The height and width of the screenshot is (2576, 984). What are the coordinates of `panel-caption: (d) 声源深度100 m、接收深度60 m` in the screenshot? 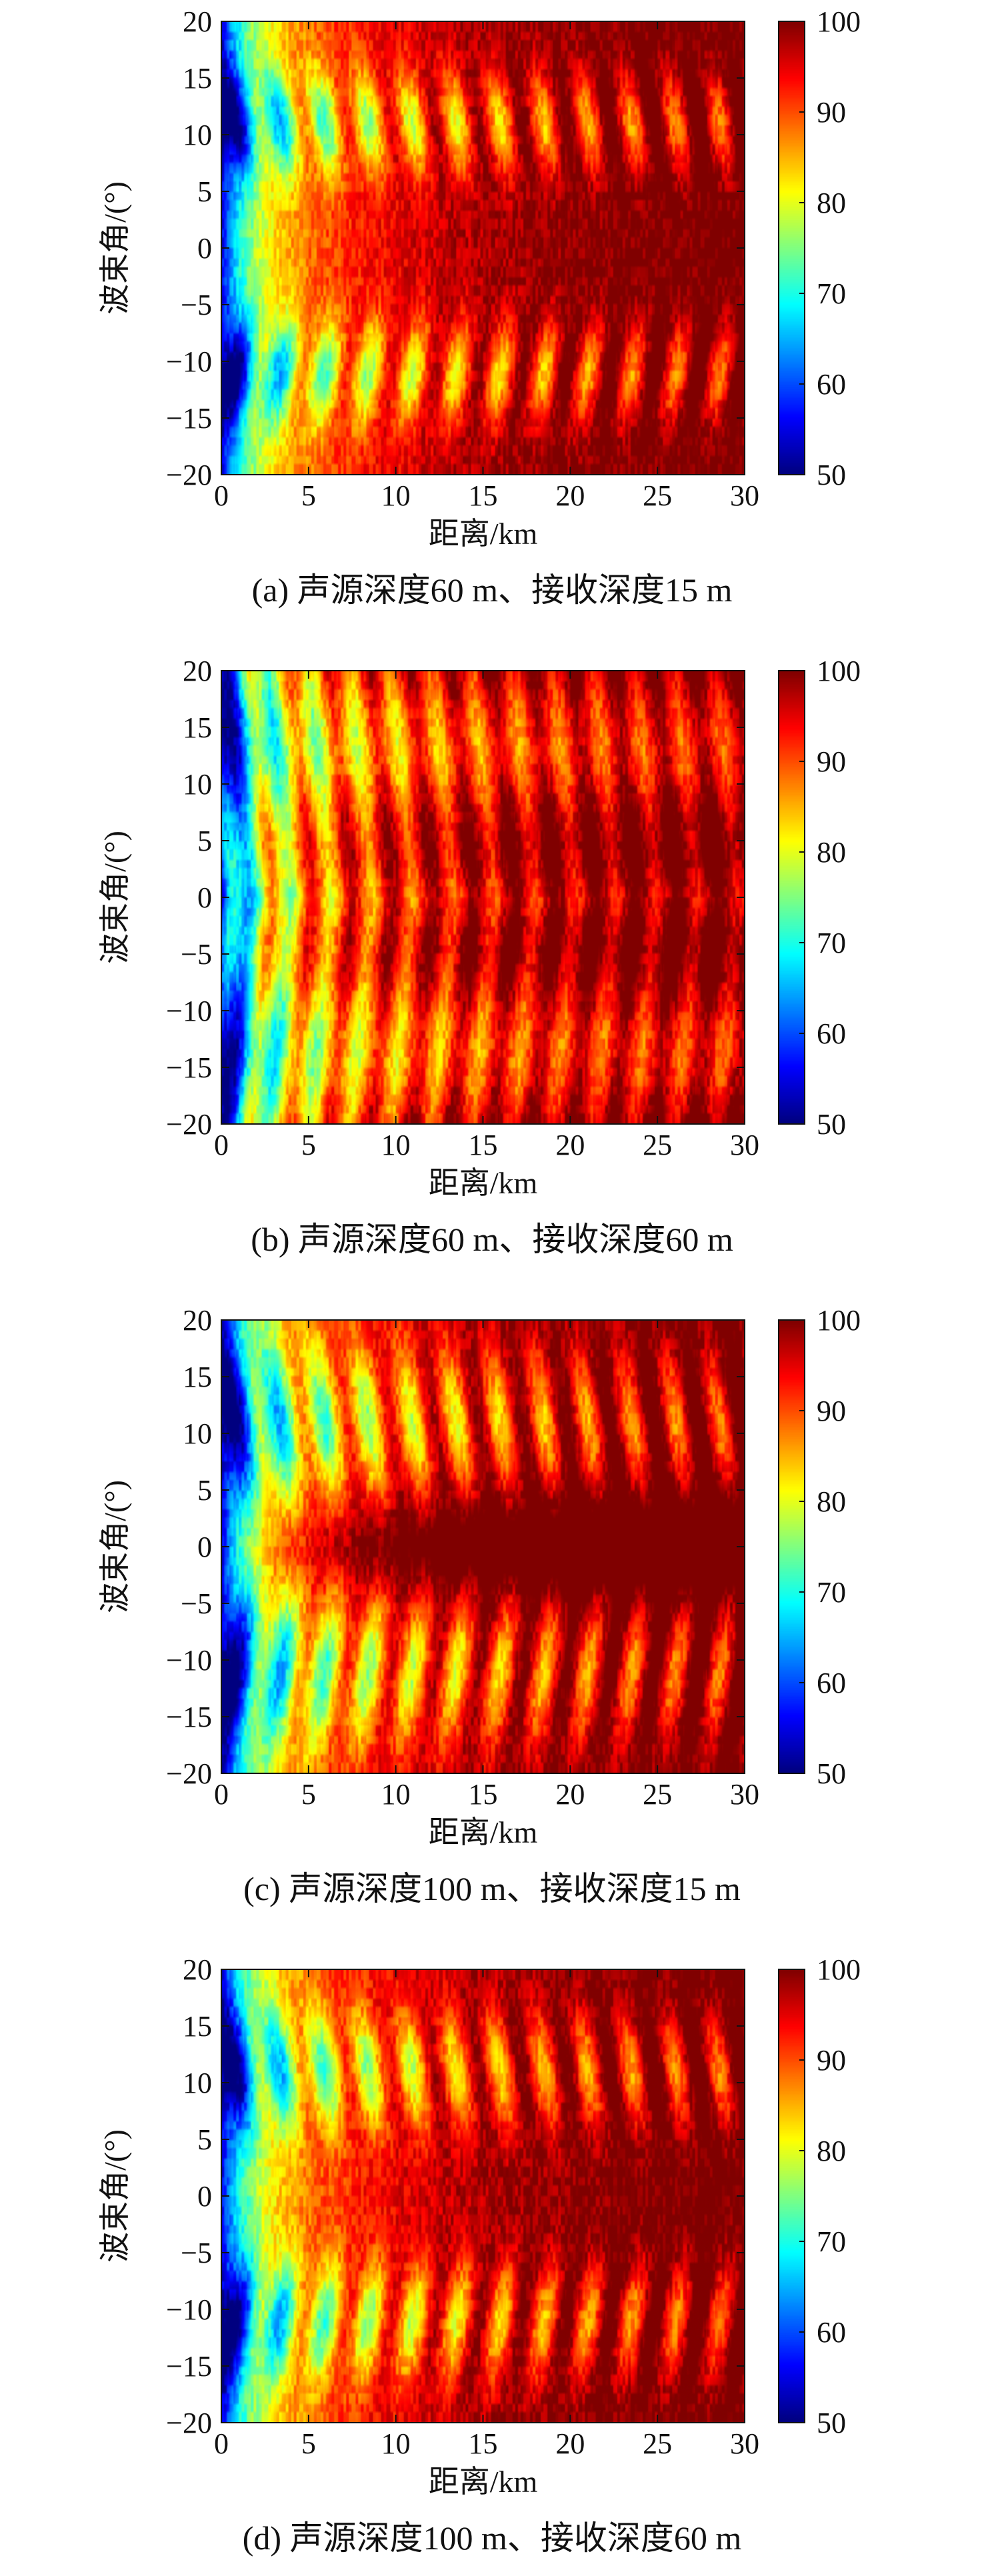 It's located at (492, 2538).